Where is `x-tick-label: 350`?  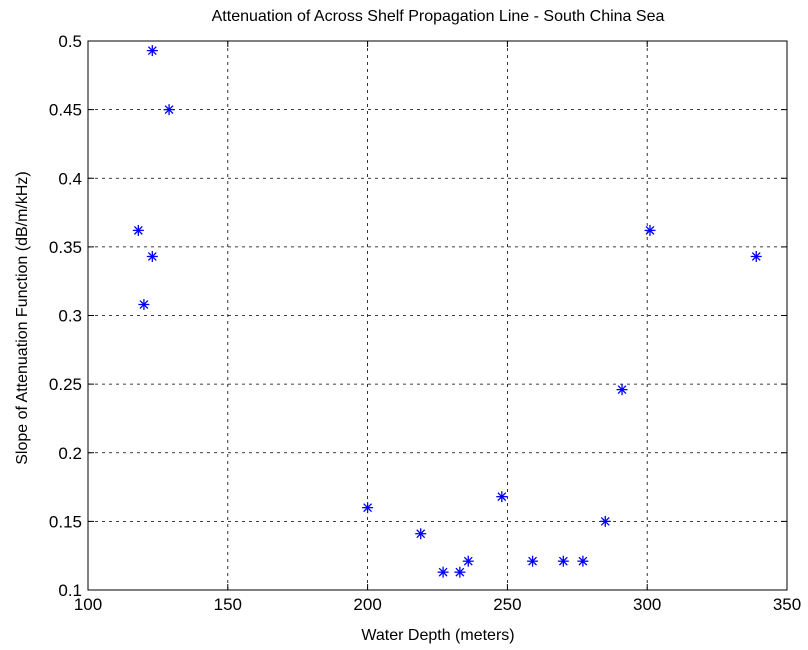
x-tick-label: 350 is located at coordinates (787, 604).